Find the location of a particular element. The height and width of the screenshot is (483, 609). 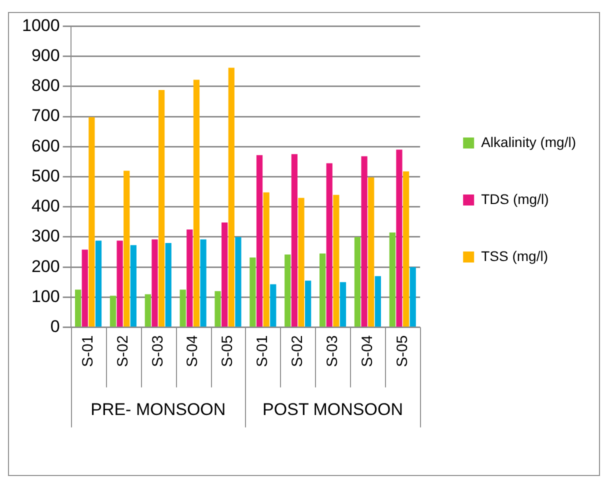

y-tick-label: 1000 is located at coordinates (41, 25).